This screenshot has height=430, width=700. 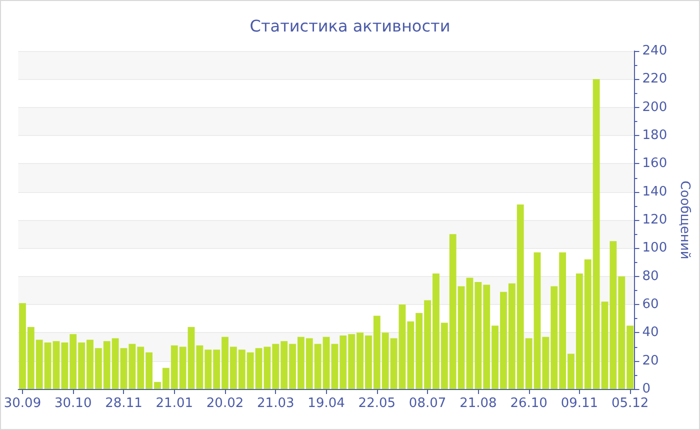 What do you see at coordinates (350, 26) in the screenshot?
I see `chart-title: Статистика активности` at bounding box center [350, 26].